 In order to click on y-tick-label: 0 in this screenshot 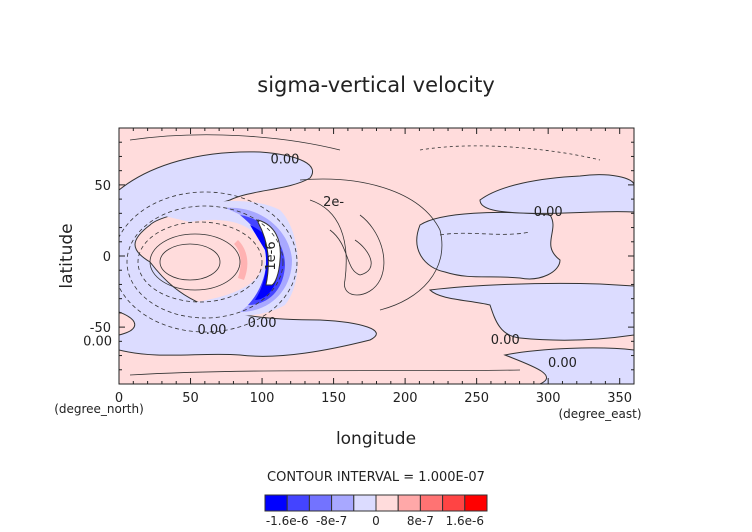, I will do `click(107, 257)`.